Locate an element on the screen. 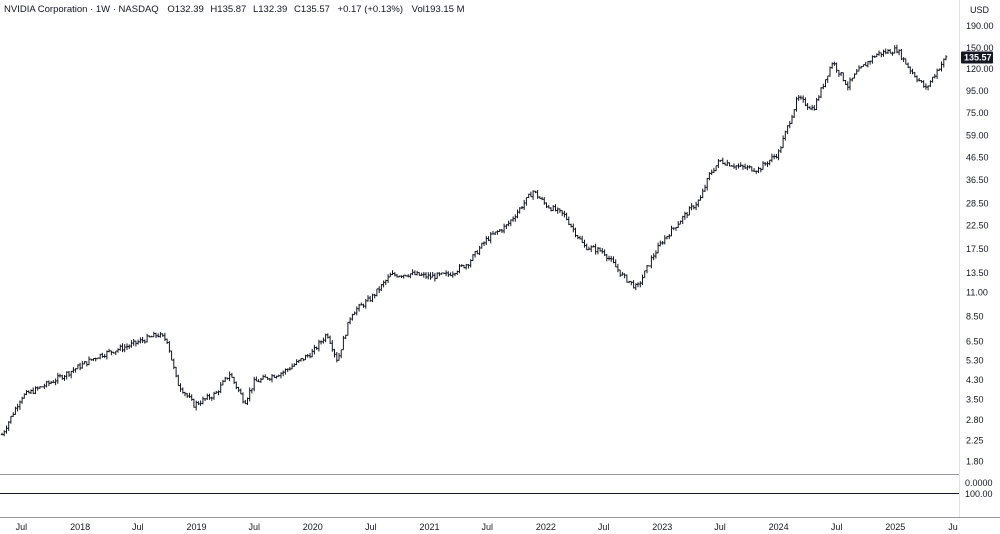 The width and height of the screenshot is (1000, 534). low-value: L132.39 is located at coordinates (270, 9).